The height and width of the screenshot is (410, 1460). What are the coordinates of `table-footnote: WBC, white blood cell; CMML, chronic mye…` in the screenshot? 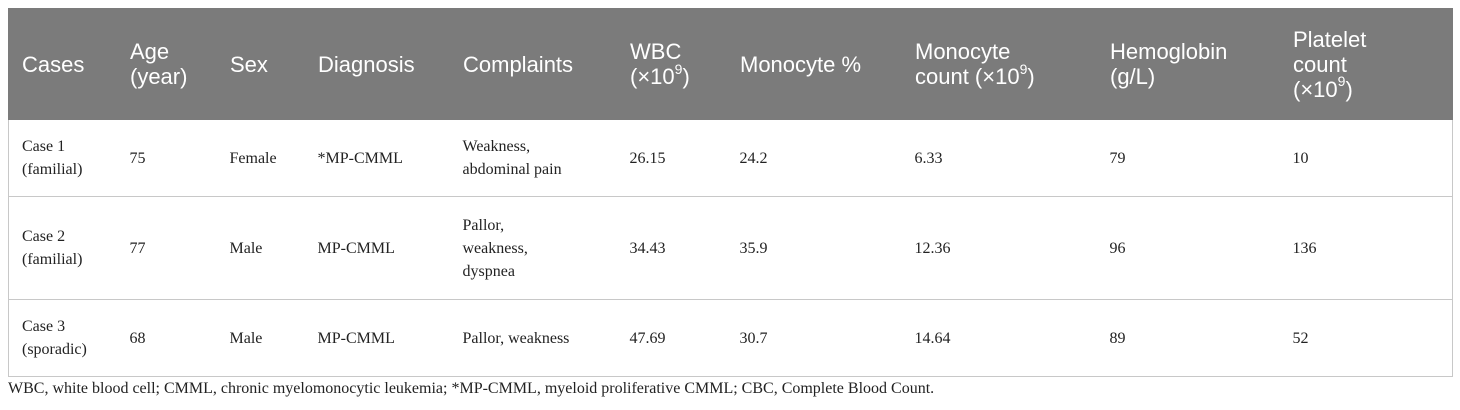 It's located at (471, 388).